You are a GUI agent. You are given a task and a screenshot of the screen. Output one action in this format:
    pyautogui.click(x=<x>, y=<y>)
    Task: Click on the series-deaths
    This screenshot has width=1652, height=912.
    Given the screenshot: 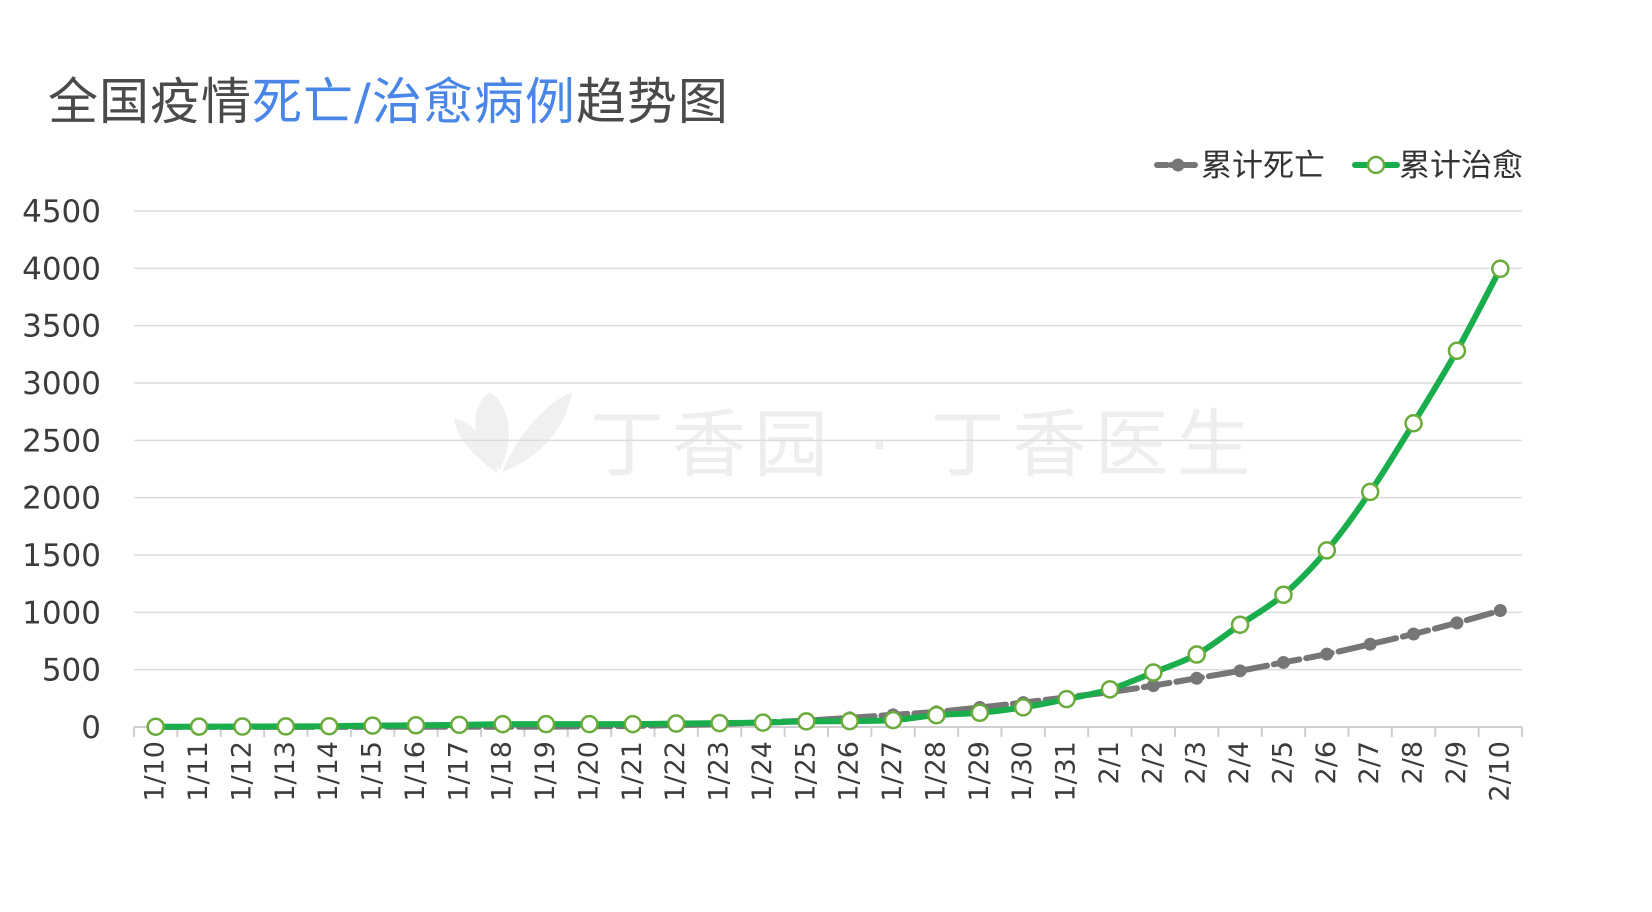 What is the action you would take?
    pyautogui.click(x=828, y=668)
    